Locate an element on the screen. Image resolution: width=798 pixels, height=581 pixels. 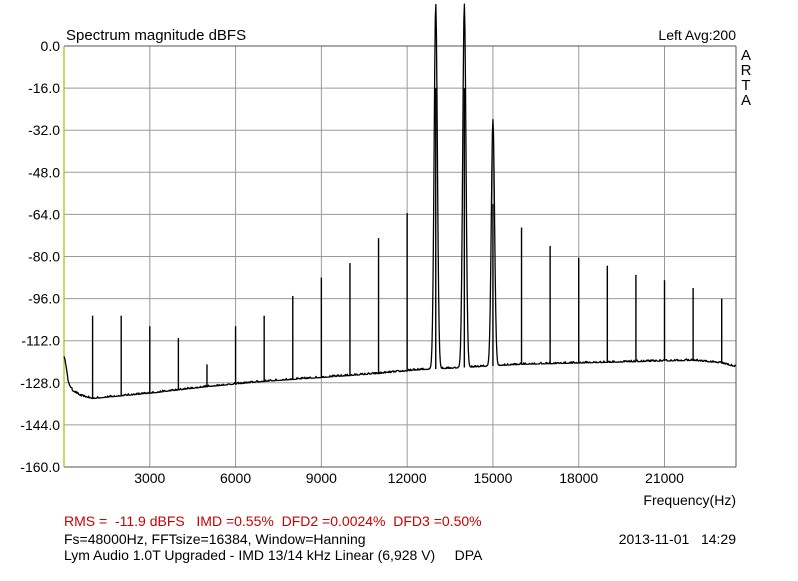
x-tick-label: 3000 is located at coordinates (149, 478).